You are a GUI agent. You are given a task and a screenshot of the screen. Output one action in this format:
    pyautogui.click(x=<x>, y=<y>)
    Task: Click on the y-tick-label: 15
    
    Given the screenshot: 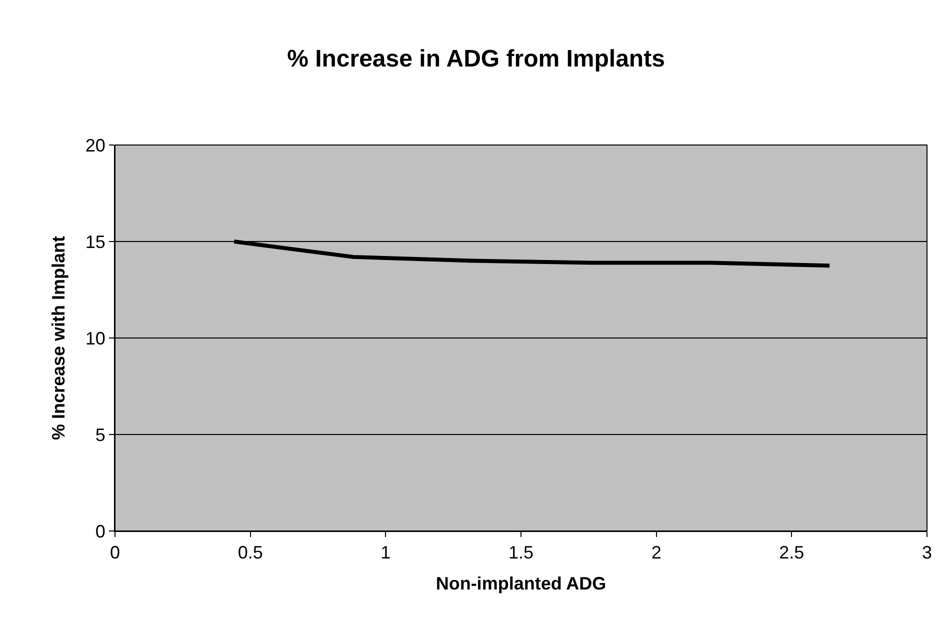 What is the action you would take?
    pyautogui.click(x=95, y=242)
    